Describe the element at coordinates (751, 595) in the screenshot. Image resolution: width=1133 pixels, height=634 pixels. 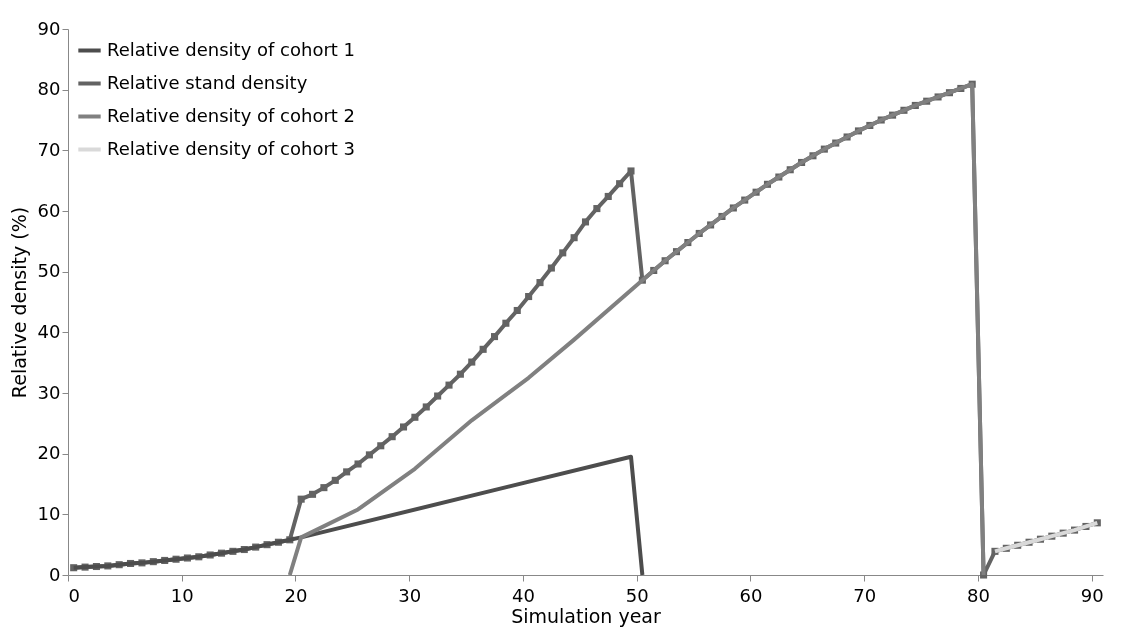
I see `x-tick-label: 60` at that location.